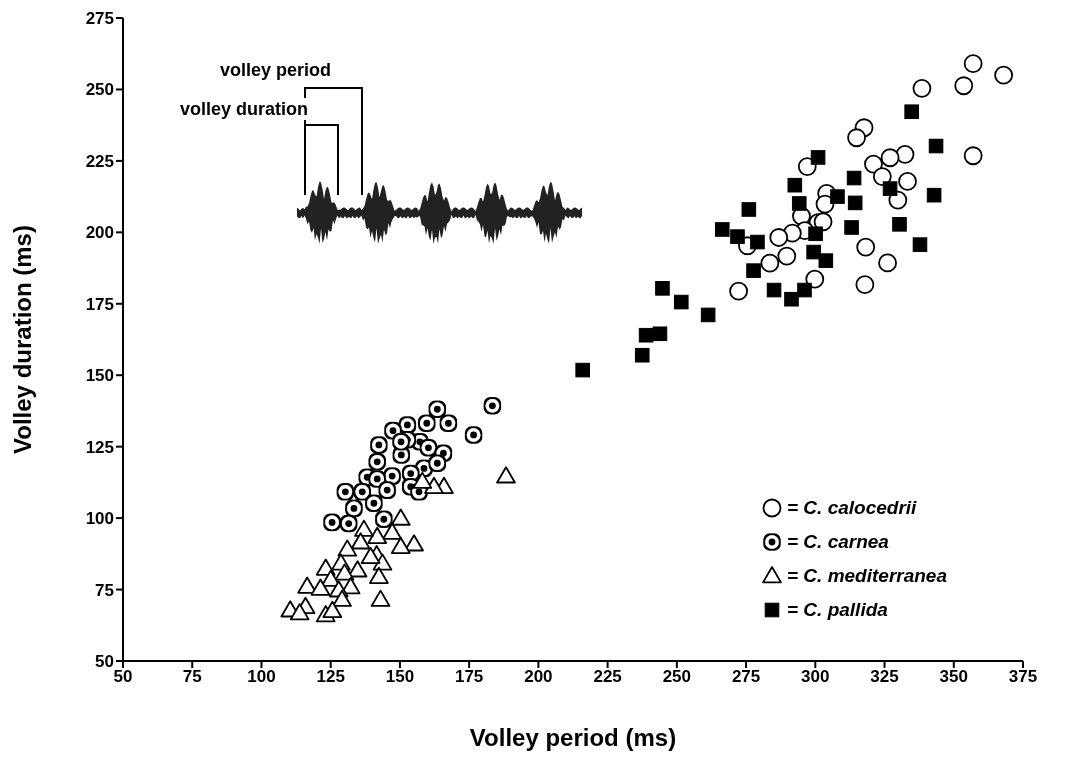 This screenshot has height=768, width=1070. Describe the element at coordinates (244, 109) in the screenshot. I see `annotation: volley duration` at that location.